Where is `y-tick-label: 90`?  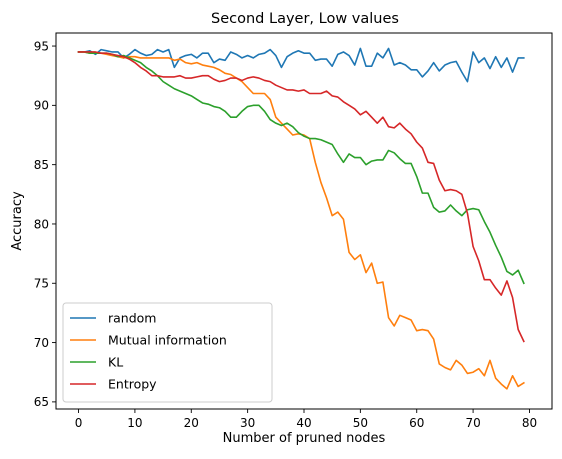 y-tick-label: 90 is located at coordinates (41, 106).